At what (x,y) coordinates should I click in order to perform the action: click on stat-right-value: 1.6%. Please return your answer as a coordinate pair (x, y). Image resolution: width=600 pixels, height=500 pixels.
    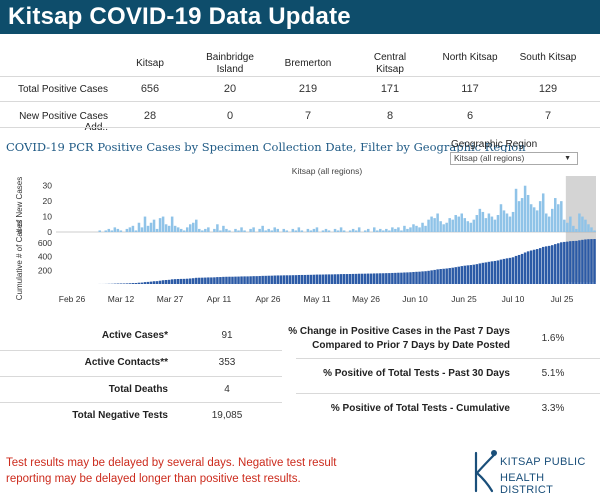
    Looking at the image, I should click on (553, 338).